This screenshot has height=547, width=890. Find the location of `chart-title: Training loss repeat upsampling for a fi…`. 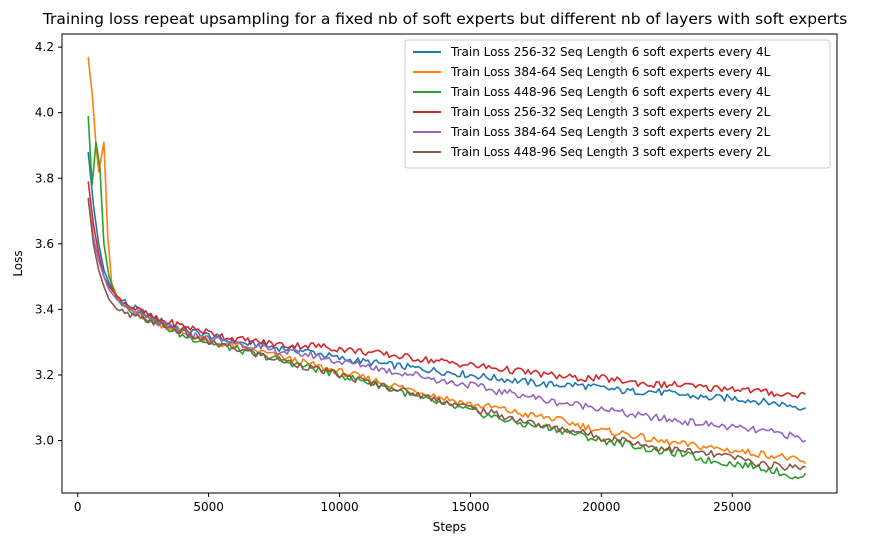

chart-title: Training loss repeat upsampling for a fi… is located at coordinates (444, 19).